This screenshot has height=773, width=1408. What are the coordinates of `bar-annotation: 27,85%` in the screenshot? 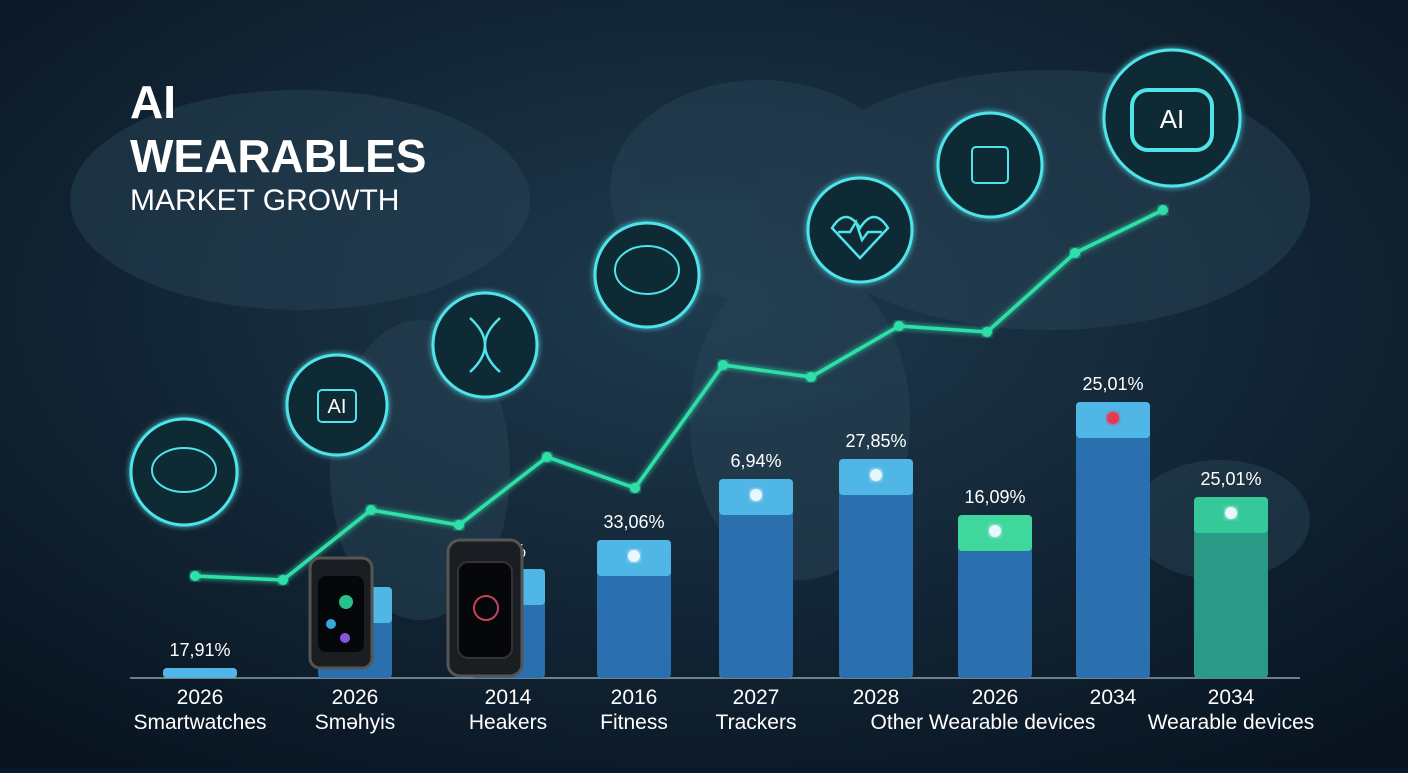 It's located at (875, 441).